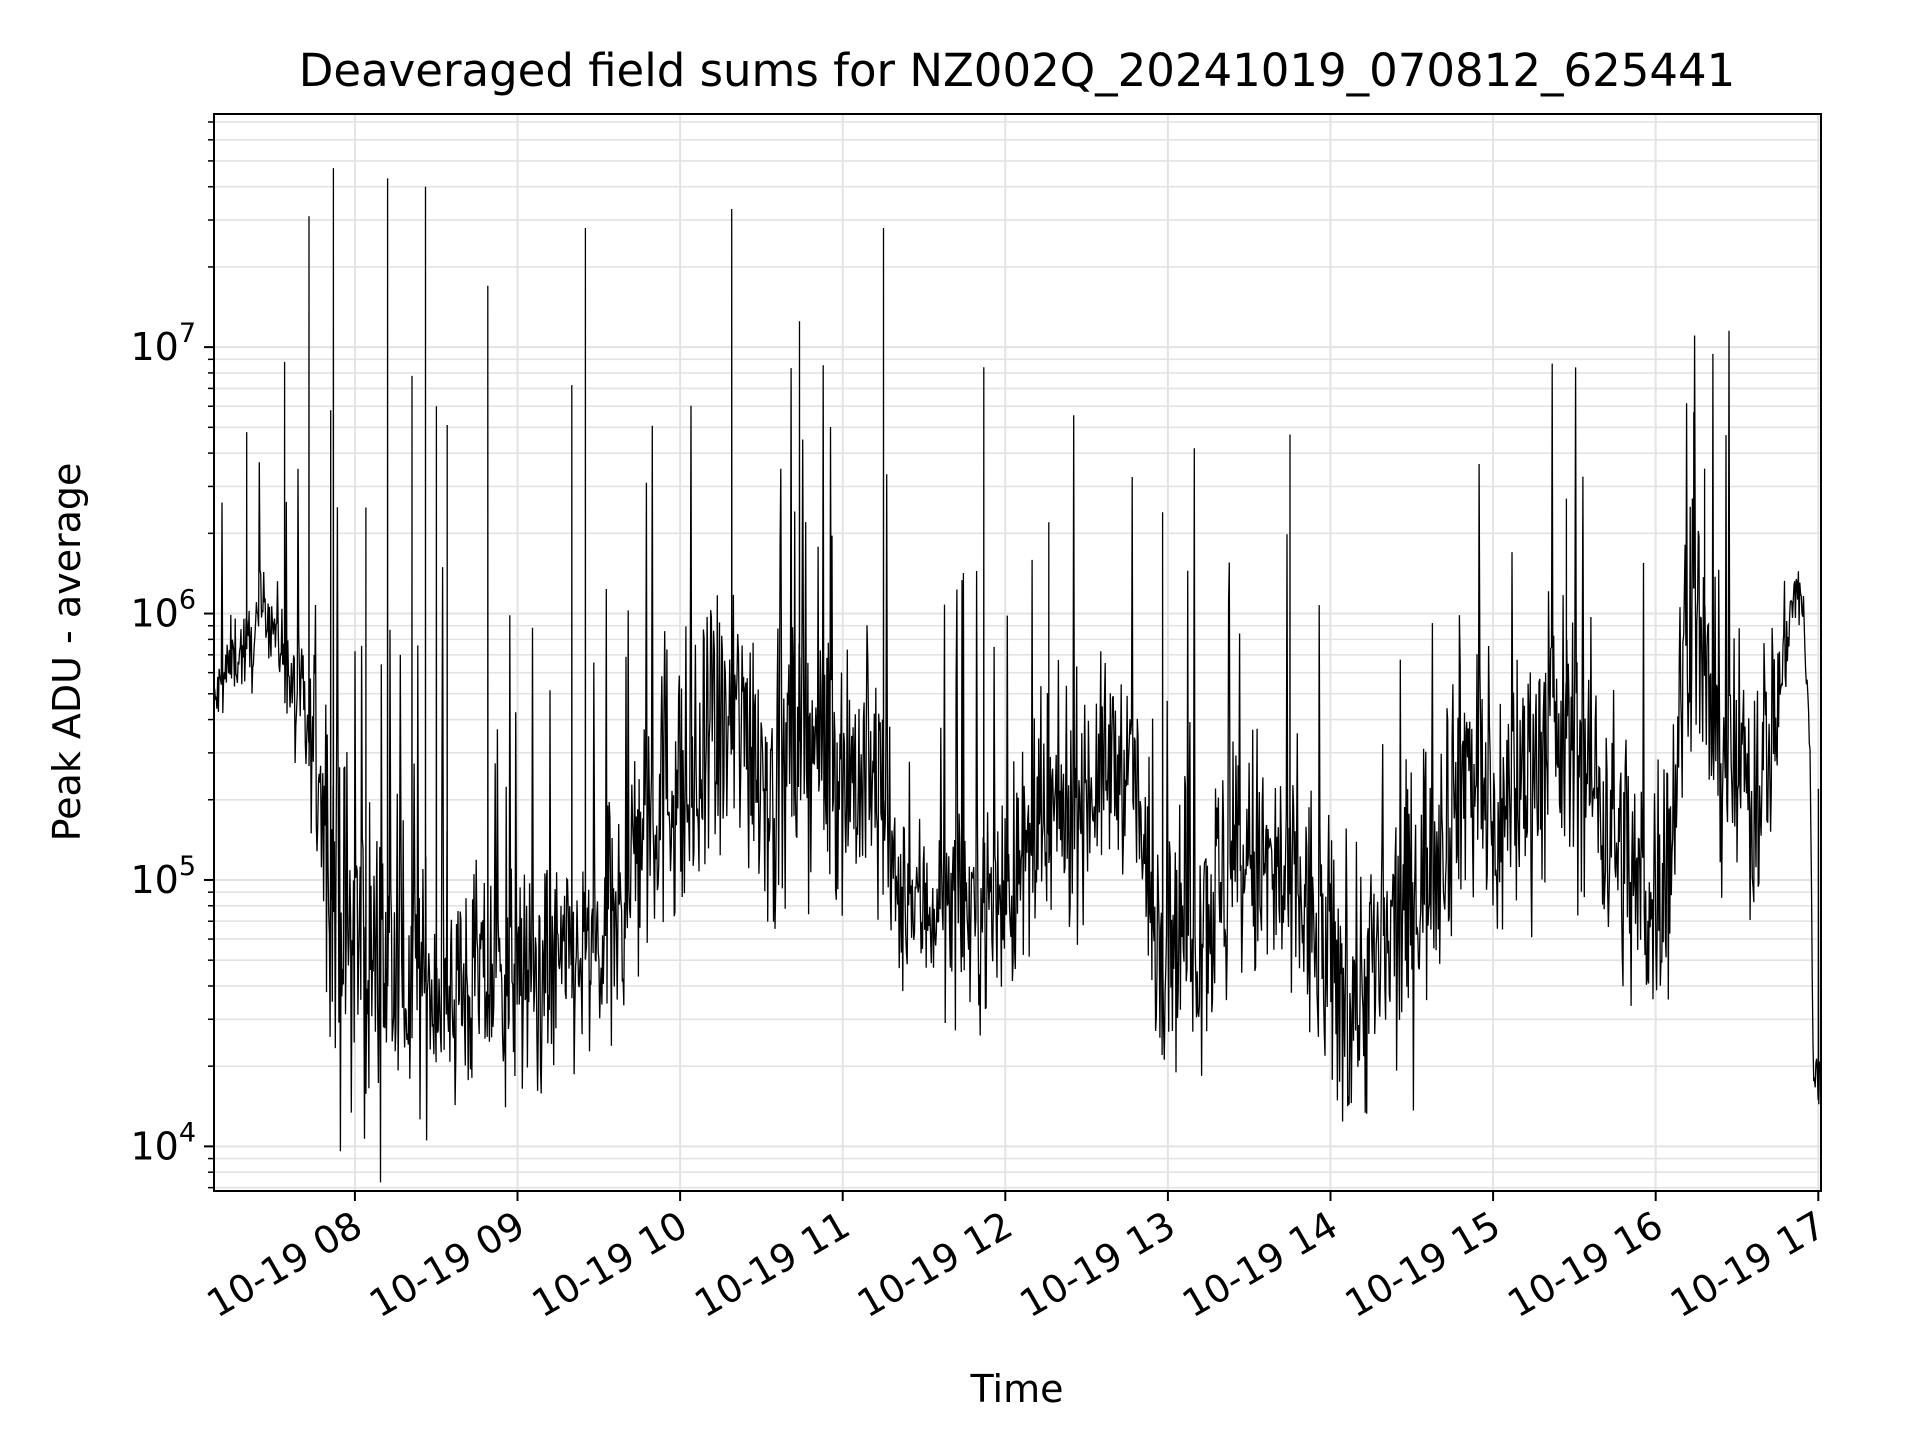 Image resolution: width=1920 pixels, height=1440 pixels. What do you see at coordinates (1017, 1389) in the screenshot?
I see `x-axis-label: Time` at bounding box center [1017, 1389].